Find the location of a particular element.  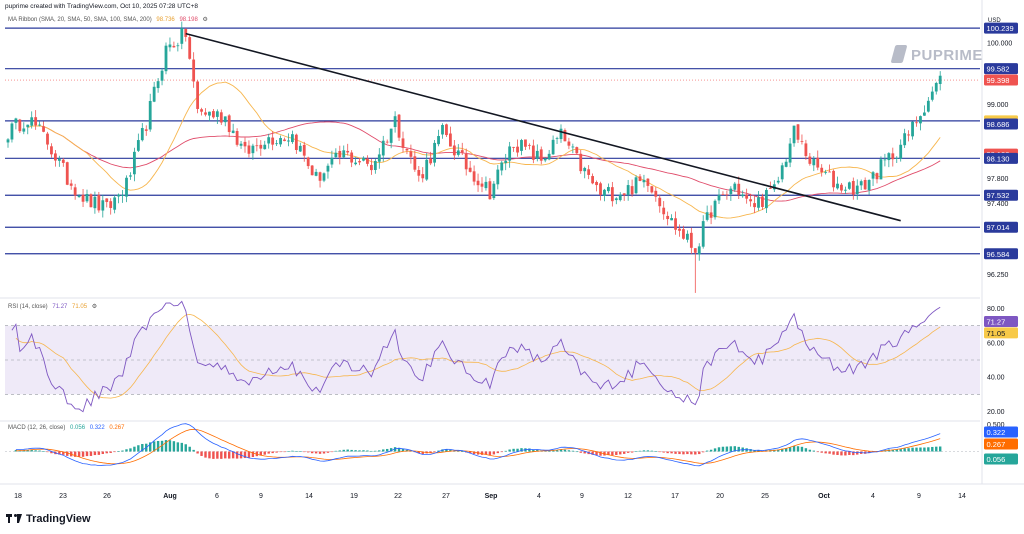

time-tick-label: 22 is located at coordinates (398, 496).